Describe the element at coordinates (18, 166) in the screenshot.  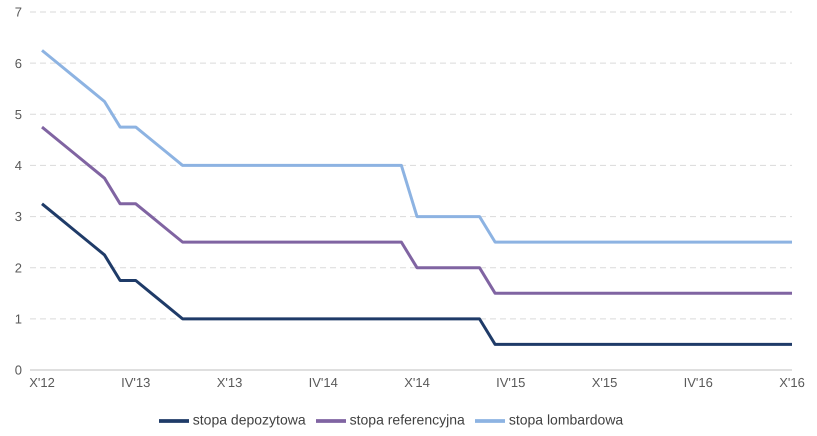
I see `y-tick-label: 4` at that location.